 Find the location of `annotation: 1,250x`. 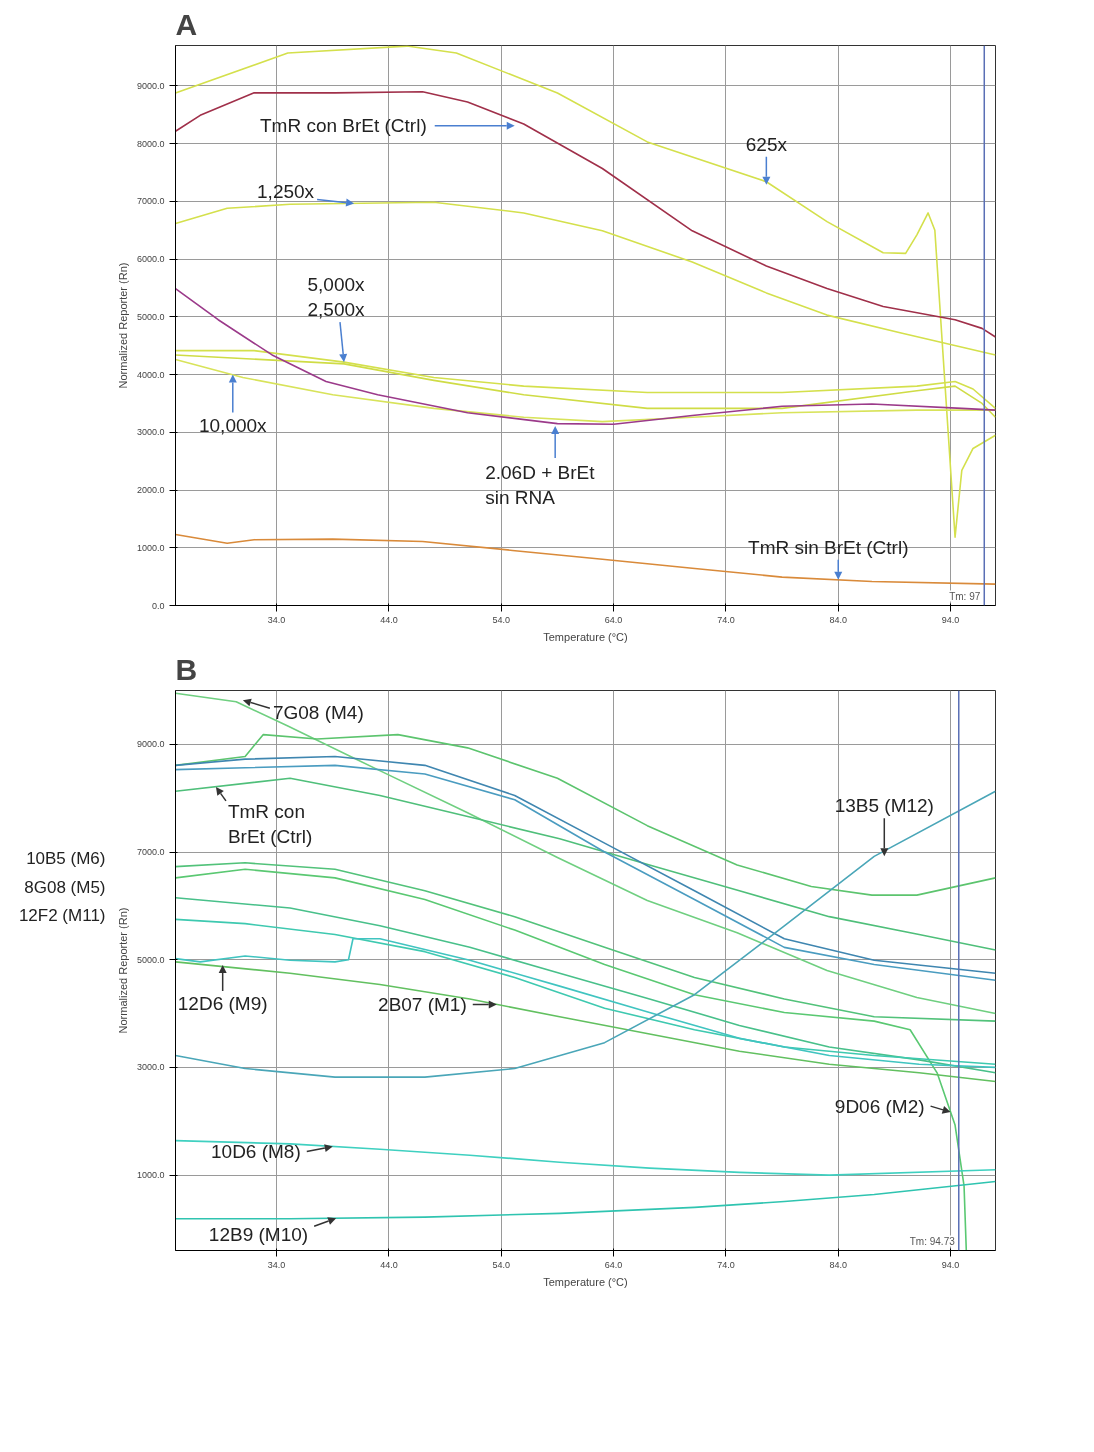

annotation: 1,250x is located at coordinates (286, 191).